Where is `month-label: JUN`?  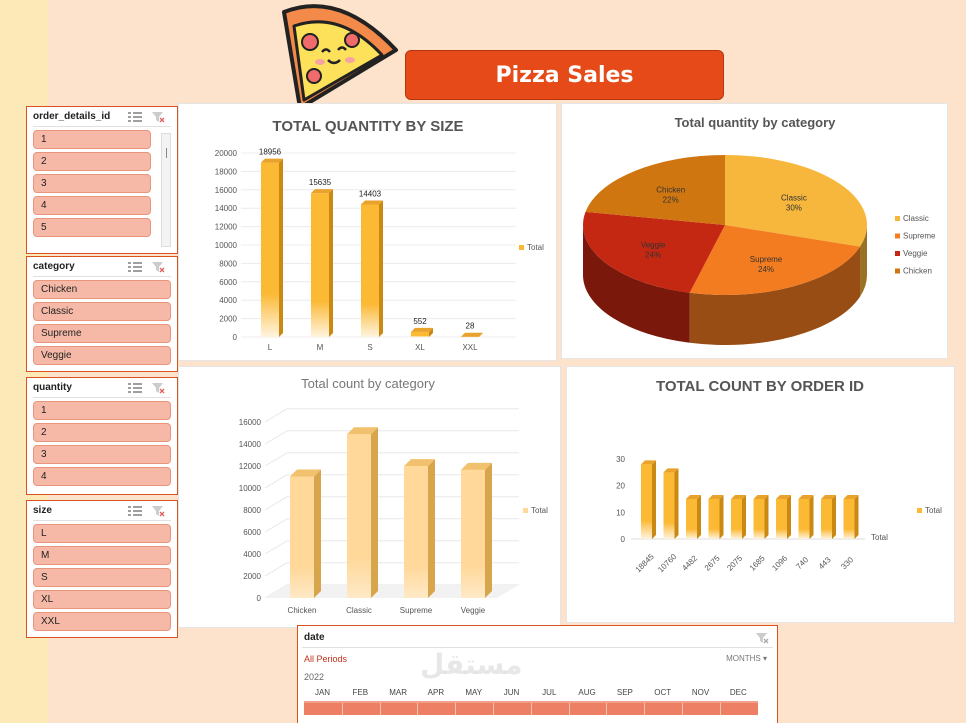 month-label: JUN is located at coordinates (511, 692).